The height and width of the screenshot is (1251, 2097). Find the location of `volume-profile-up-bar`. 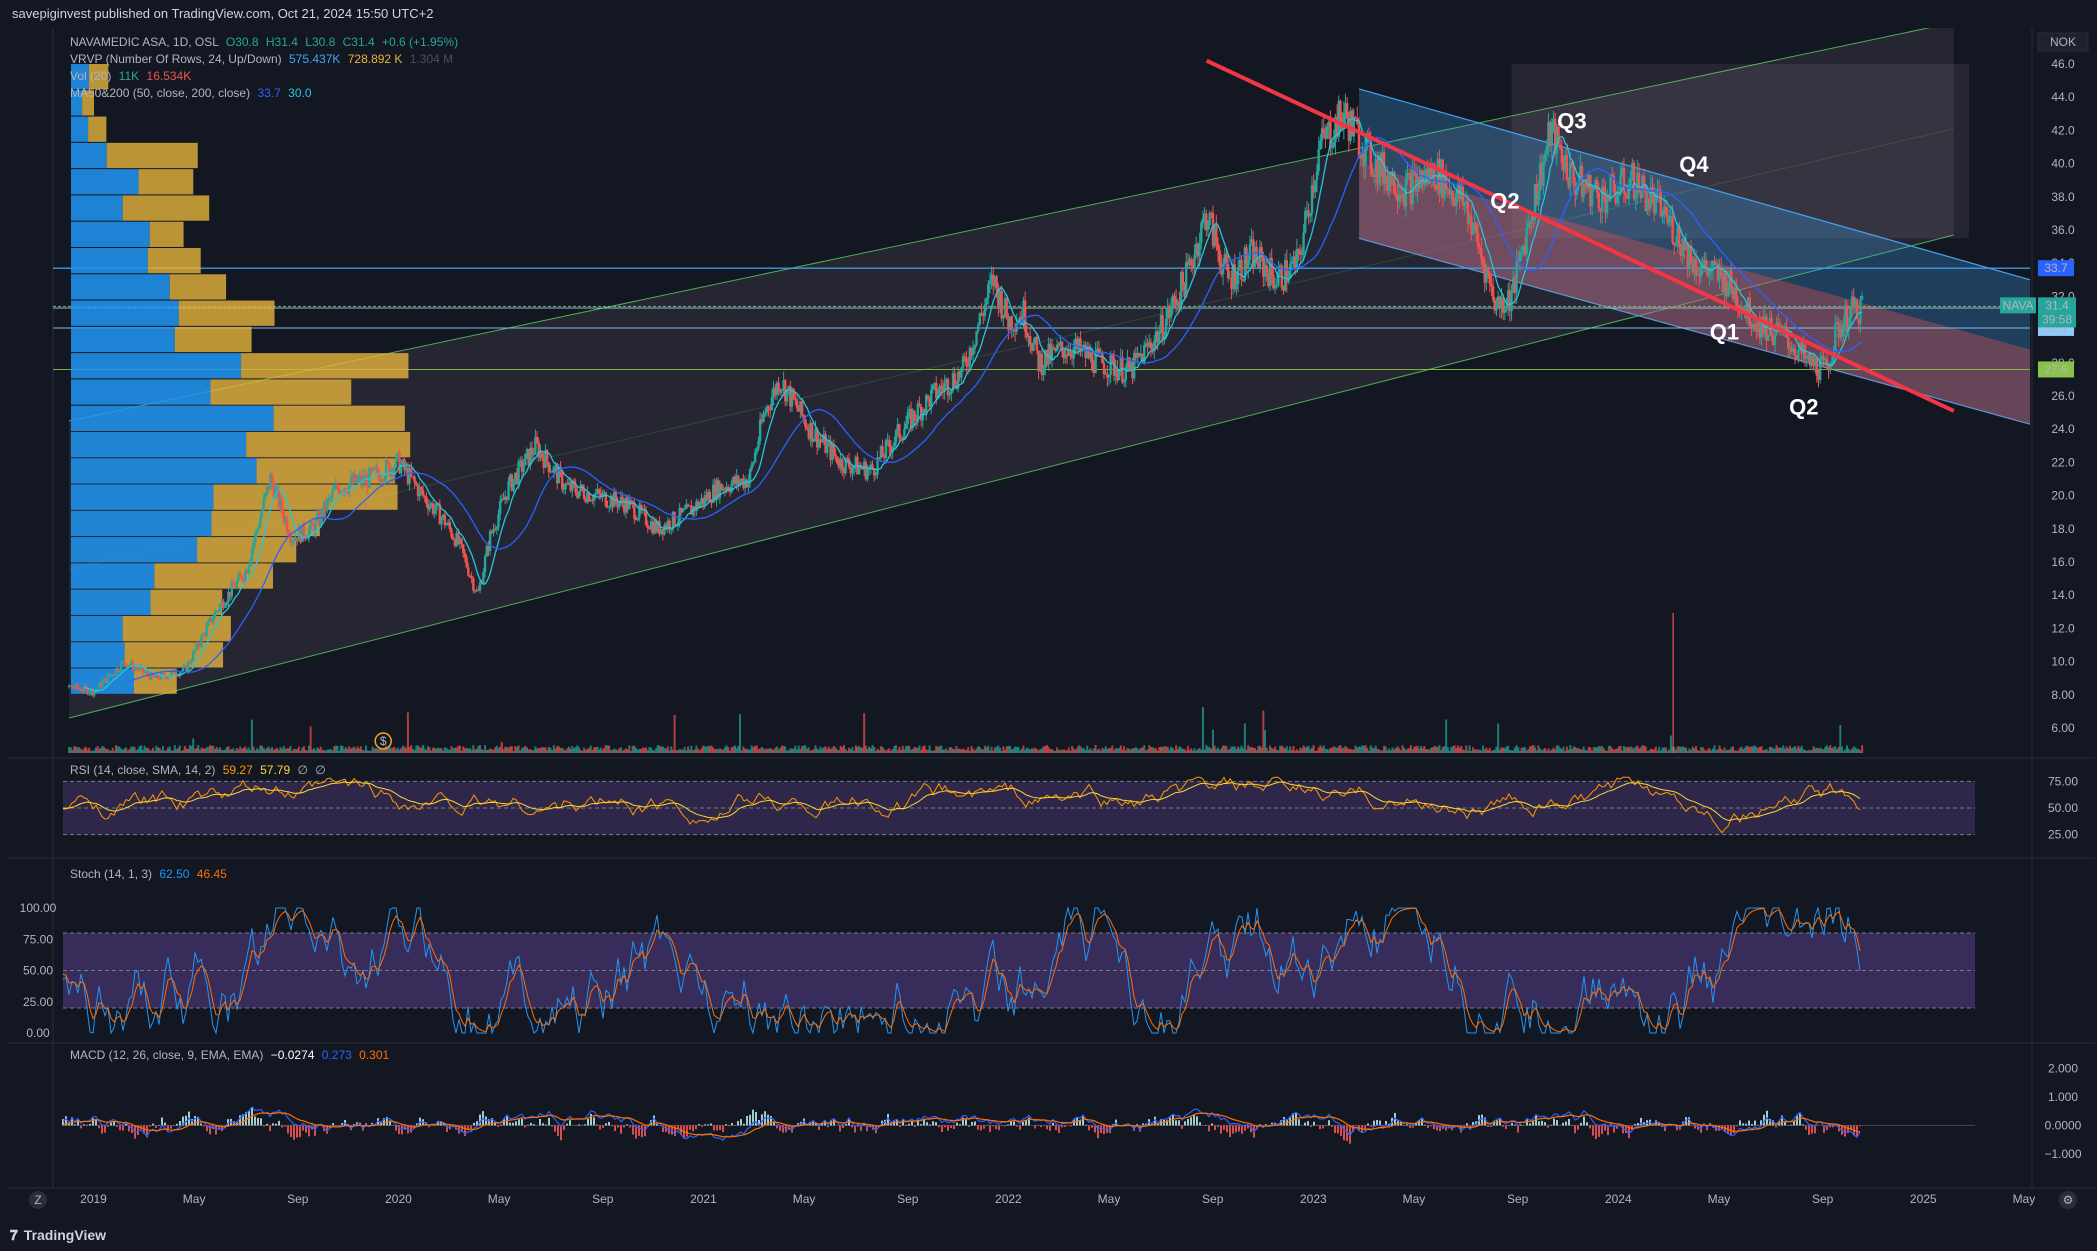

volume-profile-up-bar is located at coordinates (111, 602).